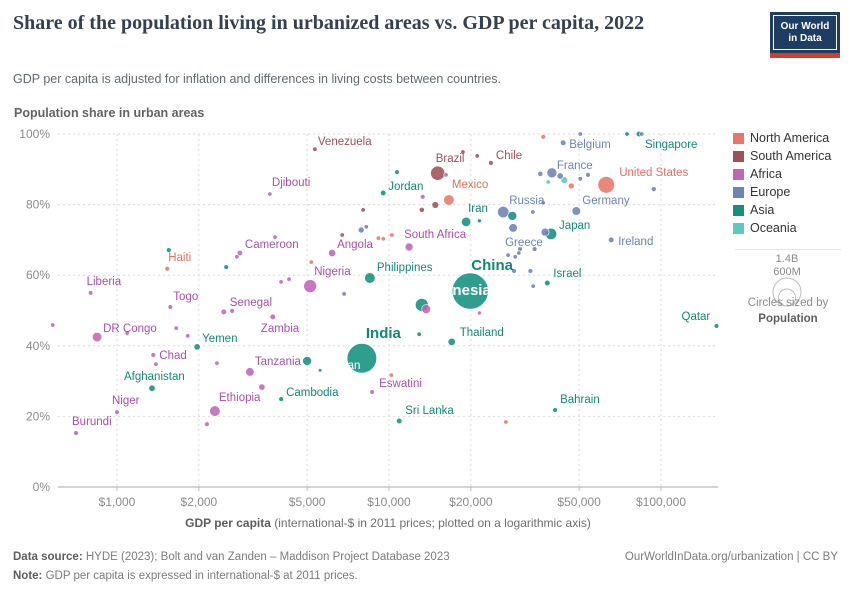 Image resolution: width=850 pixels, height=600 pixels. I want to click on point-dr-congo, so click(97, 336).